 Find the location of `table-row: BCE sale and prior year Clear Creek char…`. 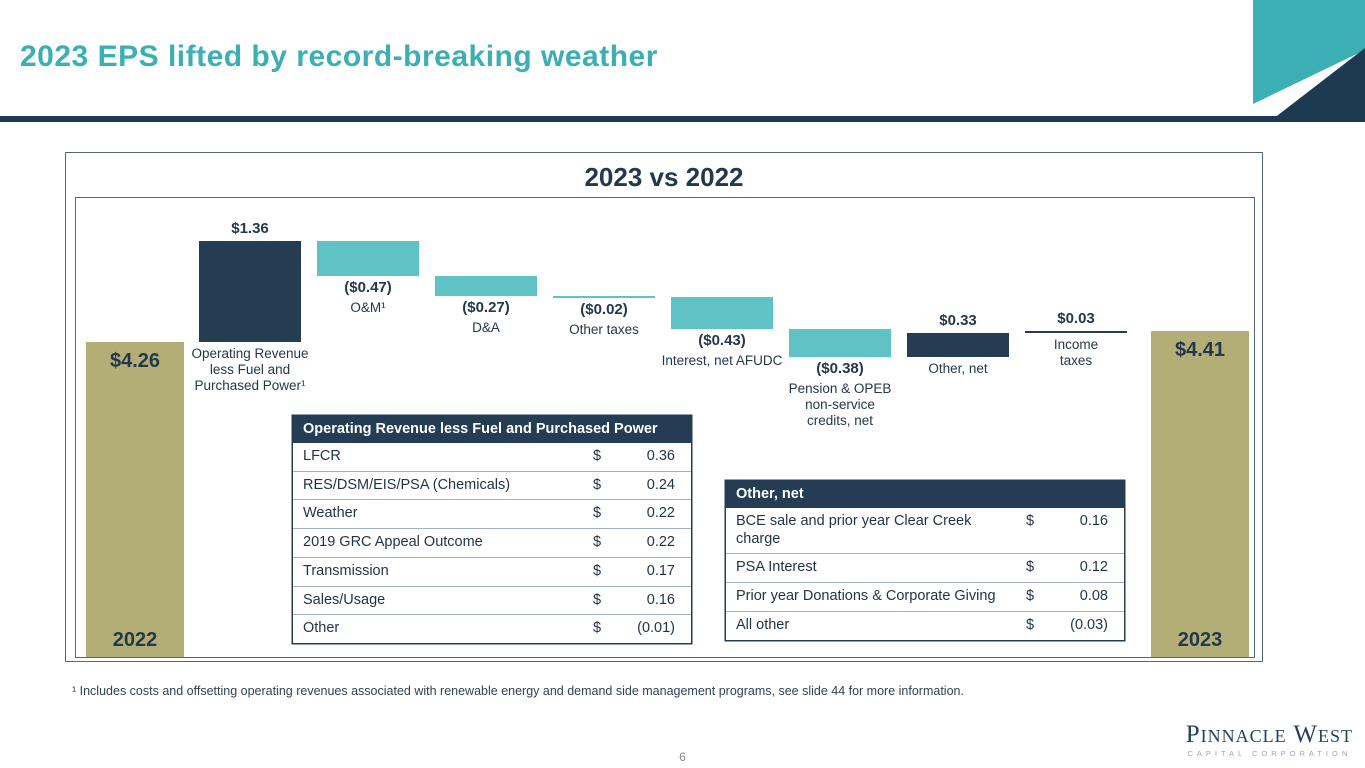

table-row: BCE sale and prior year Clear Creek char… is located at coordinates (925, 531).